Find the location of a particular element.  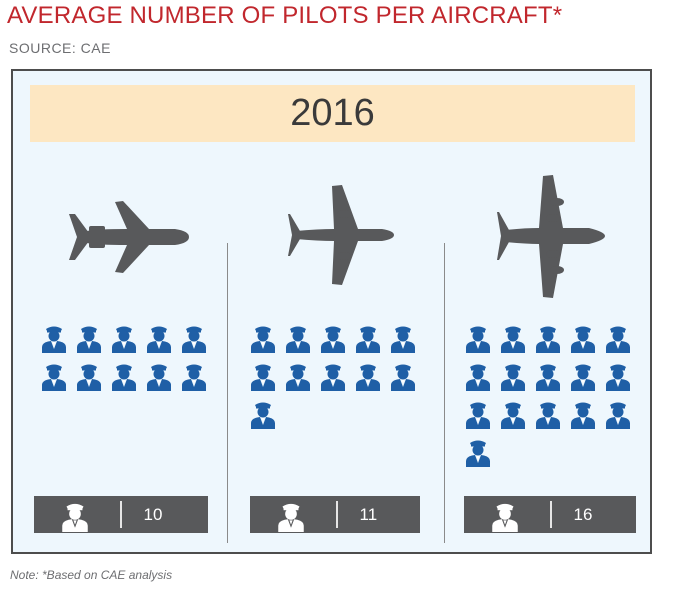

pilot-count-box: 16 is located at coordinates (550, 514).